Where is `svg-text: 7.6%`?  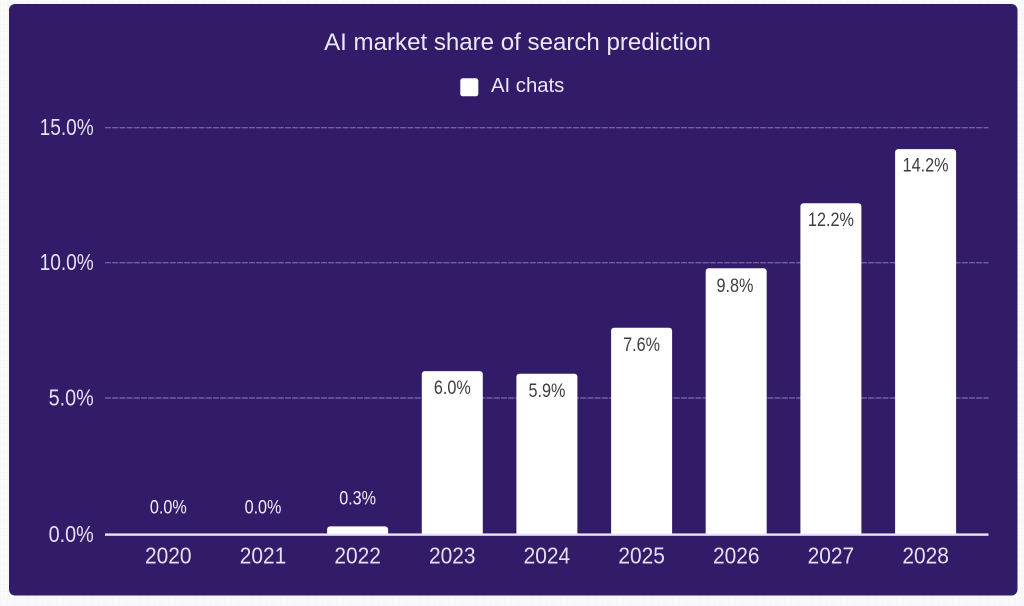 svg-text: 7.6% is located at coordinates (641, 344).